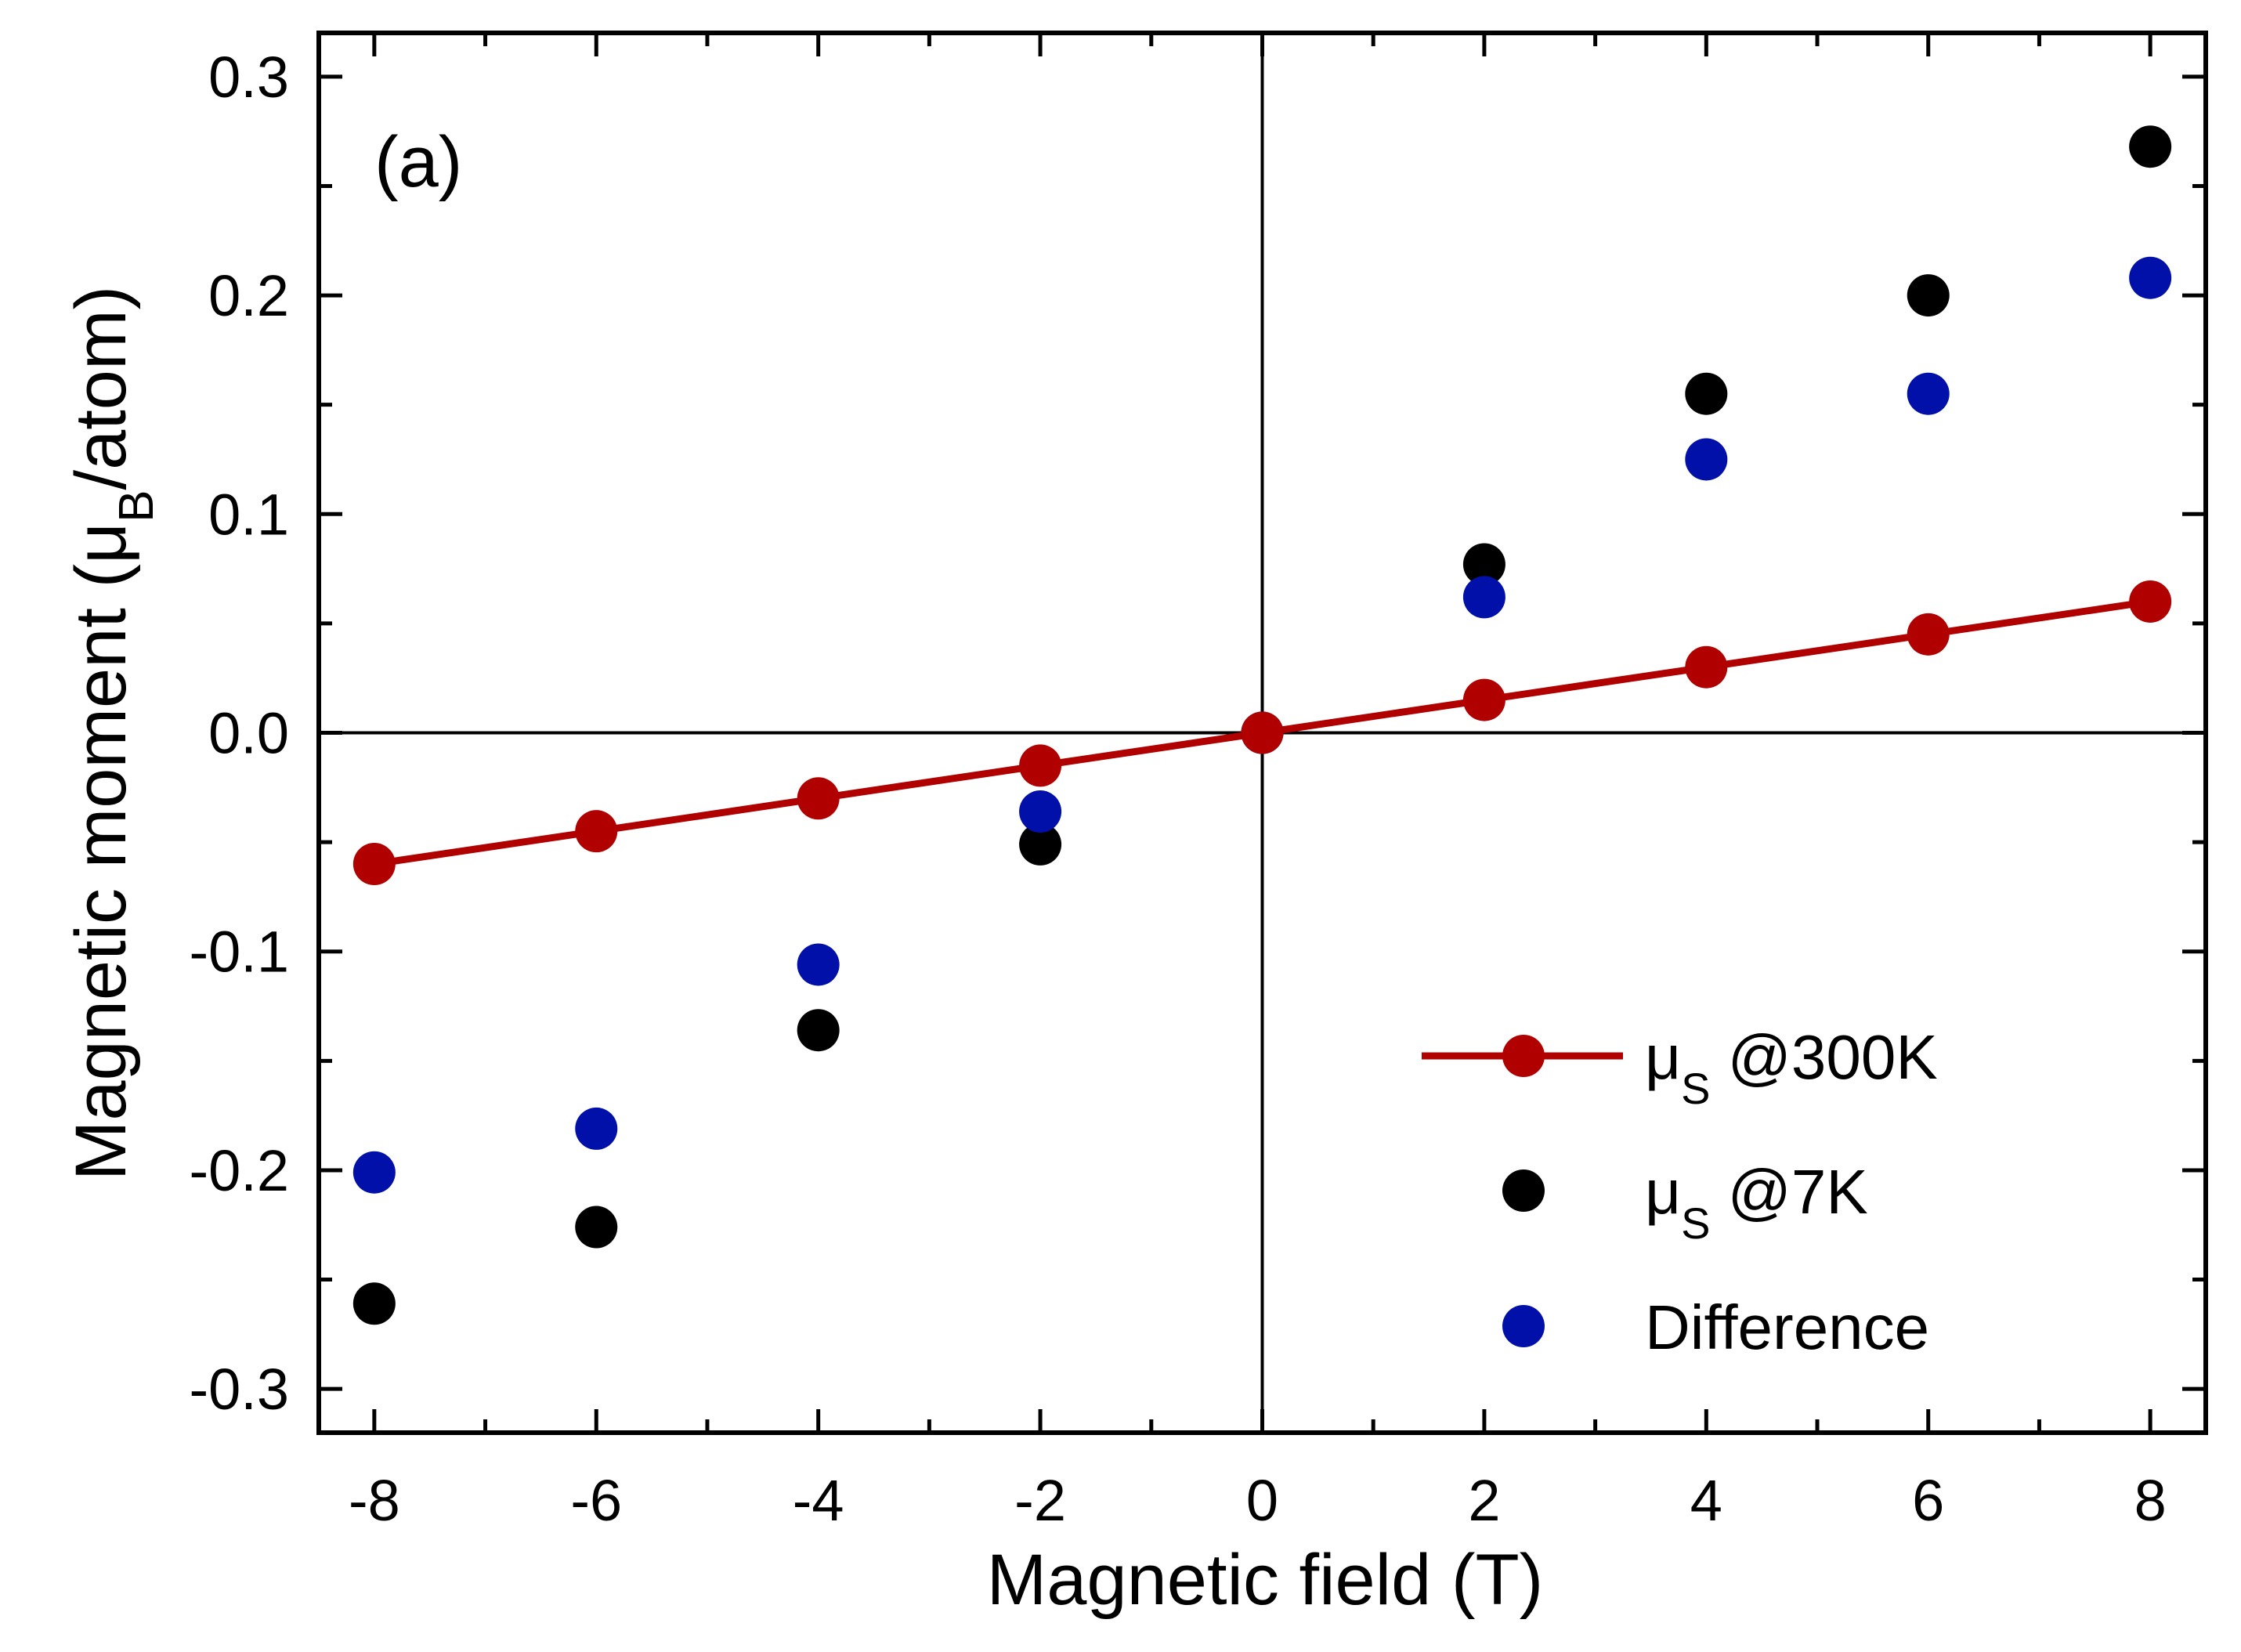 The image size is (2241, 1652). Describe the element at coordinates (239, 953) in the screenshot. I see `y-tick-label: -0.1` at that location.